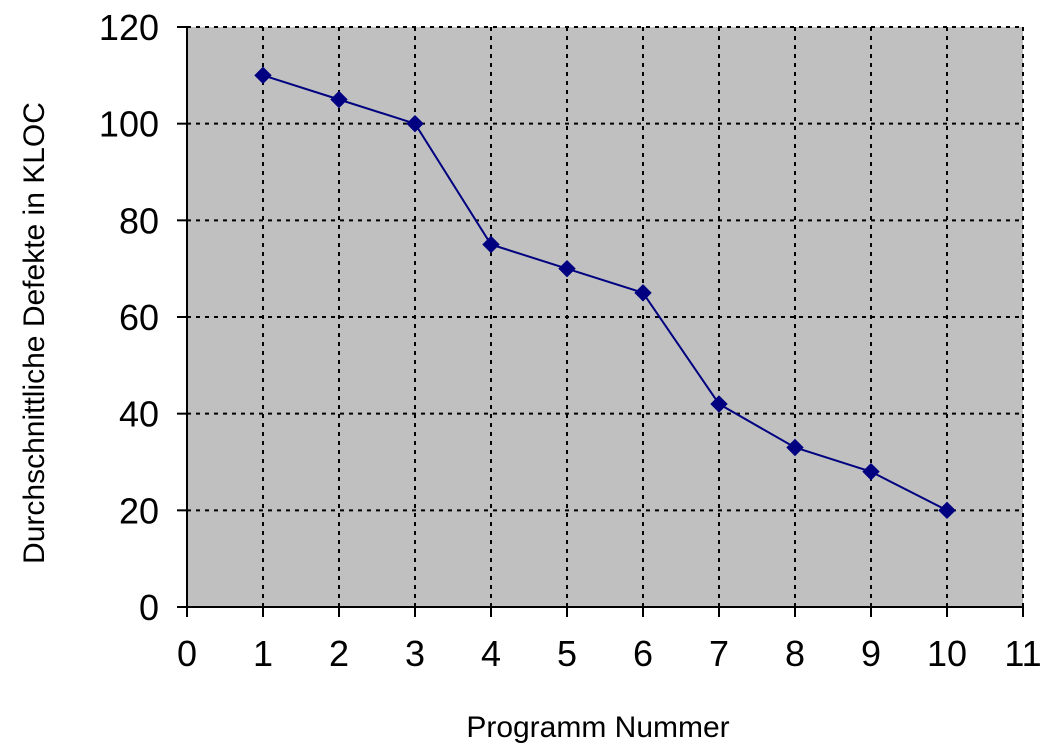 This screenshot has width=1045, height=751. What do you see at coordinates (139, 510) in the screenshot?
I see `y-tick-label: 20` at bounding box center [139, 510].